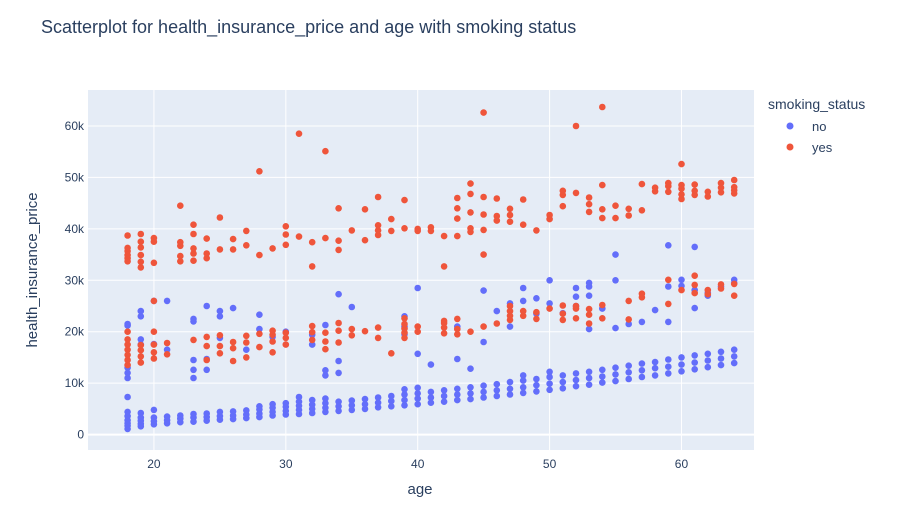 This screenshot has height=507, width=912. What do you see at coordinates (75, 126) in the screenshot?
I see `y-tick-label: 60k` at bounding box center [75, 126].